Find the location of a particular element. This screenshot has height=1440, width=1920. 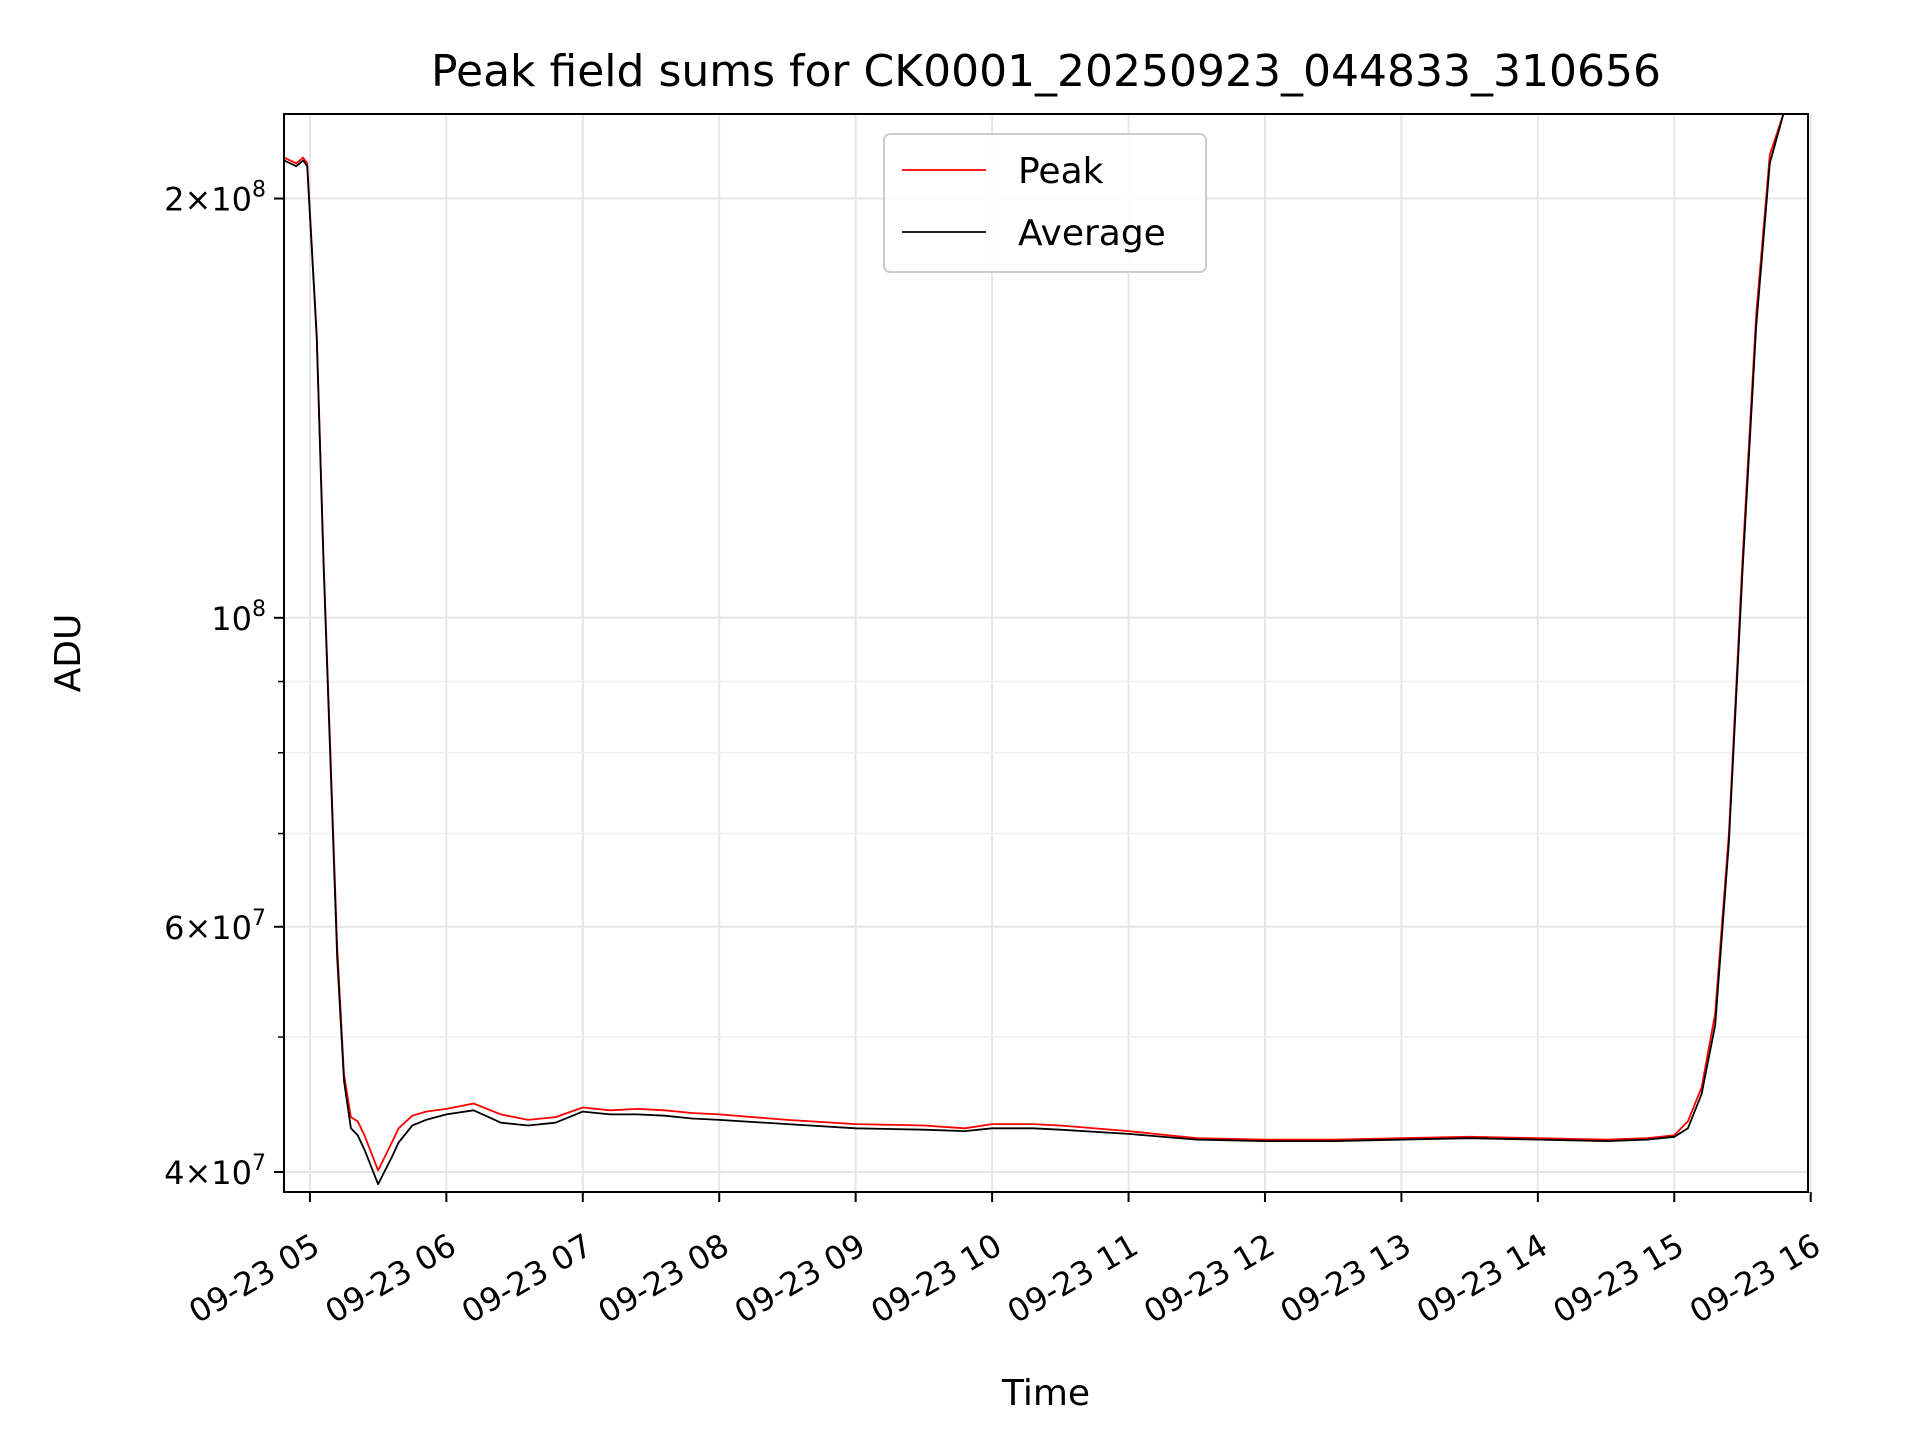

y-tick-label: 4×107 is located at coordinates (215, 1171).